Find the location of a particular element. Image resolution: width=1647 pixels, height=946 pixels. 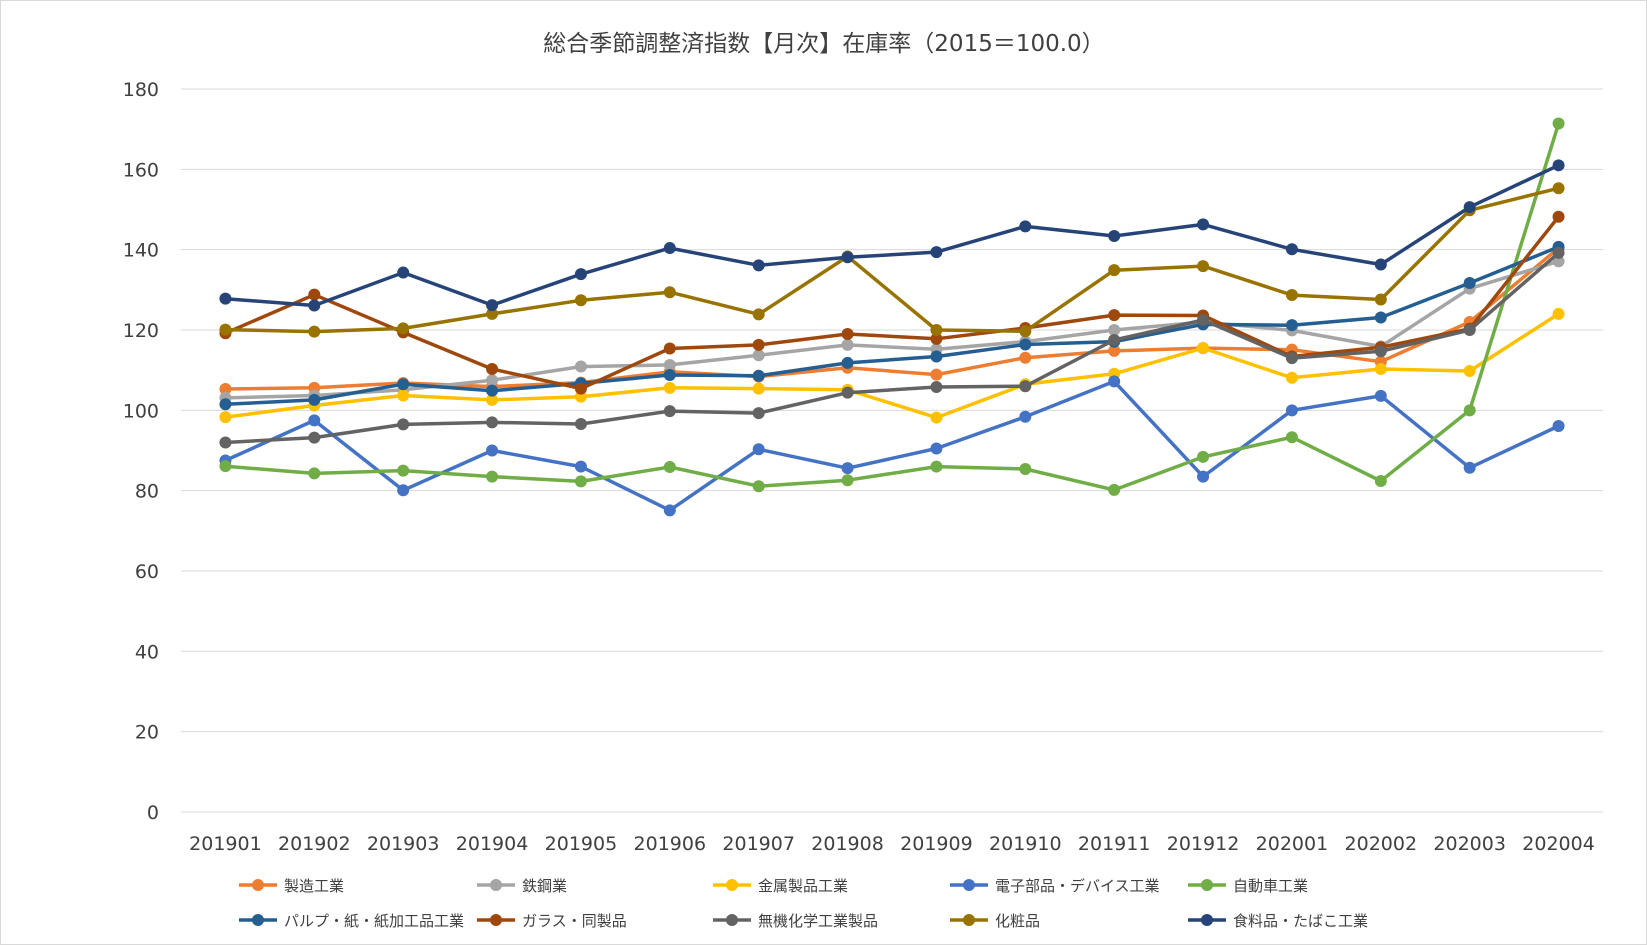

x-tick-label: 201903 is located at coordinates (403, 844).